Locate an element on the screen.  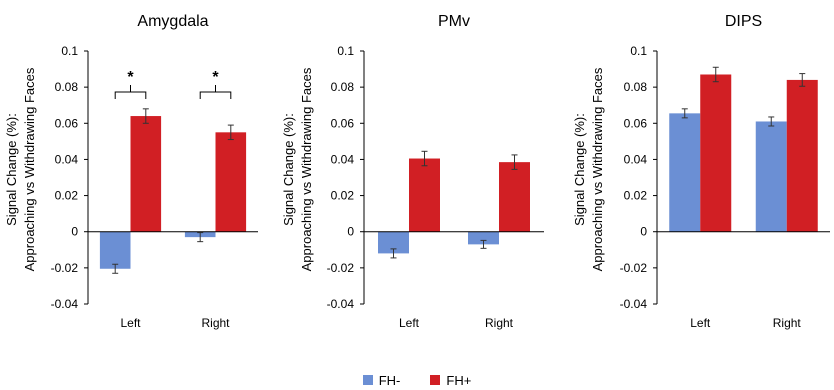
legend: FH- FH+ is located at coordinates (417, 380).